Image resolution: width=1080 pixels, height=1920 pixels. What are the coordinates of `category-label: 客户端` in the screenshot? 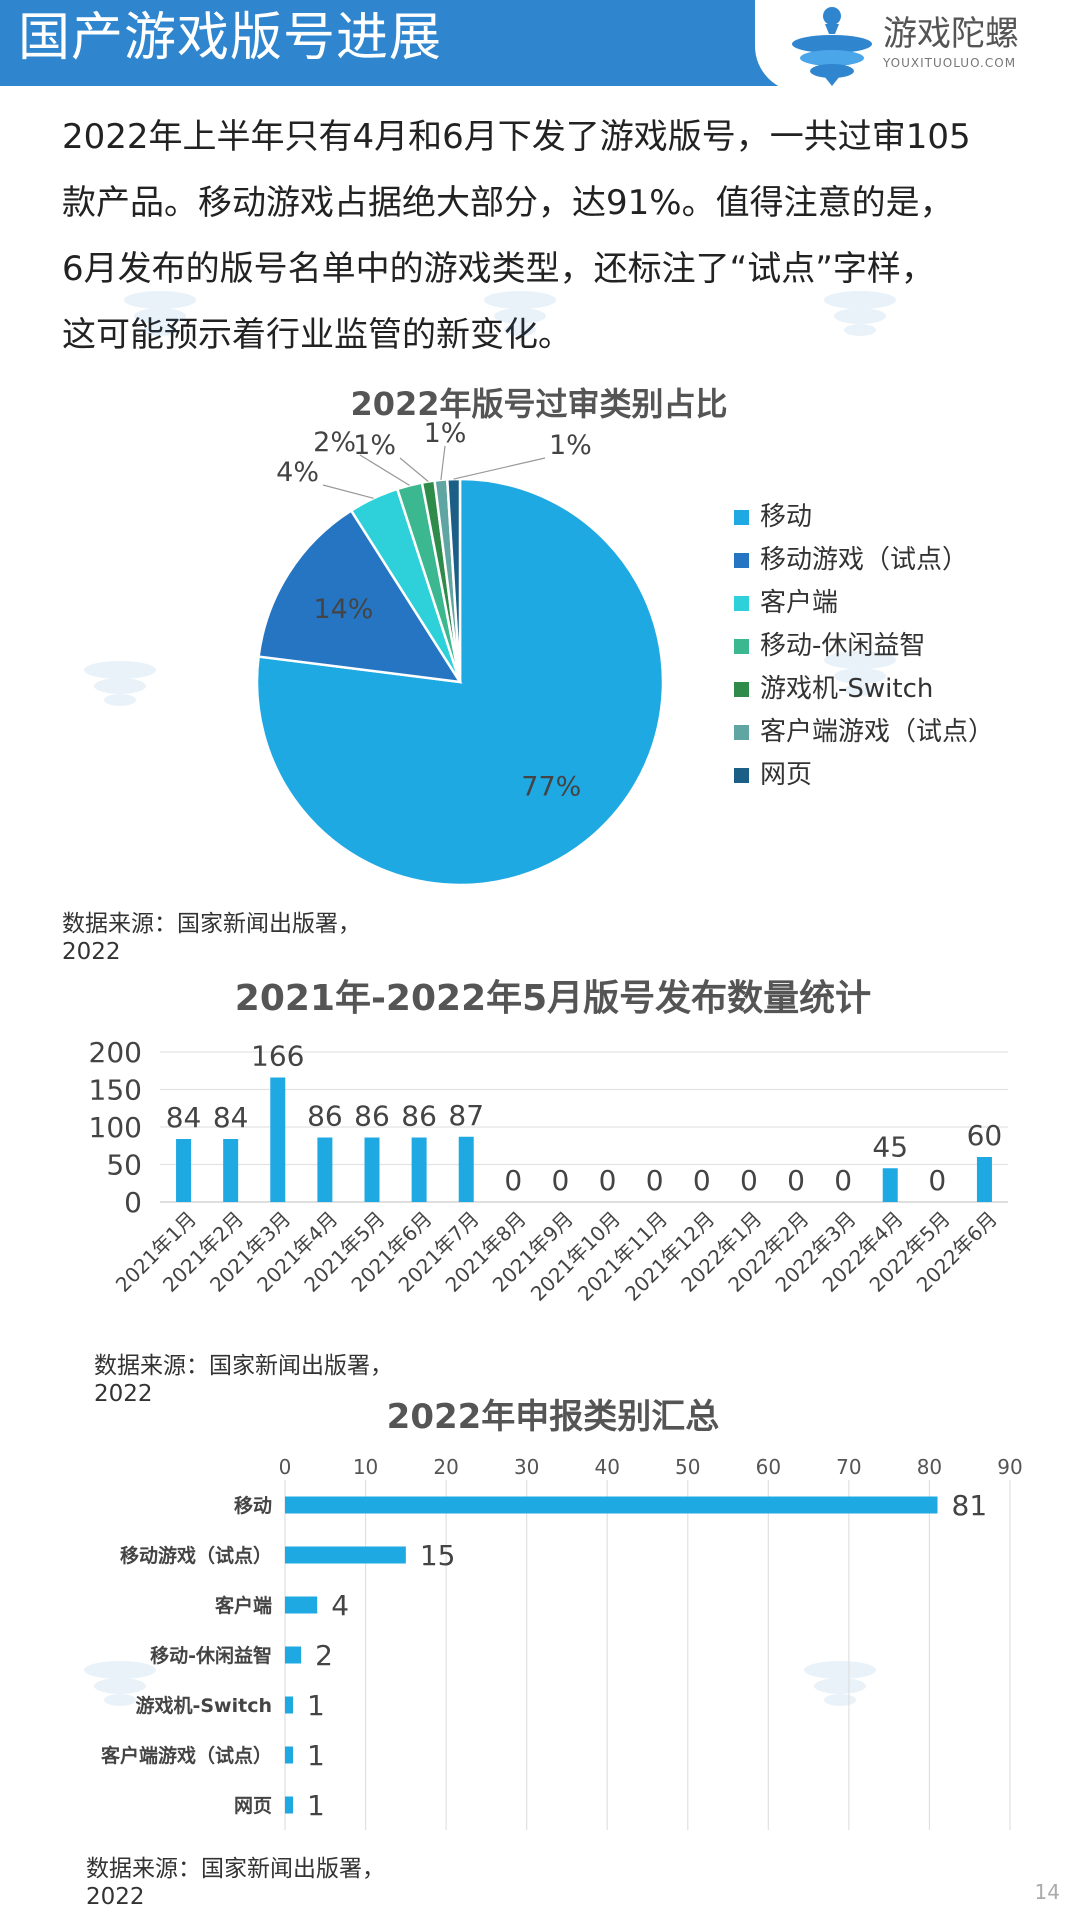 It's located at (243, 1605).